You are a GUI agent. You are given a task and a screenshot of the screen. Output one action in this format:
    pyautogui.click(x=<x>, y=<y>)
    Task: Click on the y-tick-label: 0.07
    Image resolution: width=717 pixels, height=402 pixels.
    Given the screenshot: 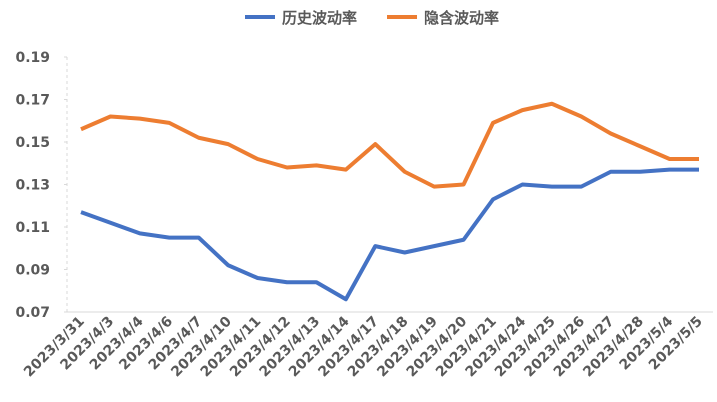 What is the action you would take?
    pyautogui.click(x=32, y=313)
    